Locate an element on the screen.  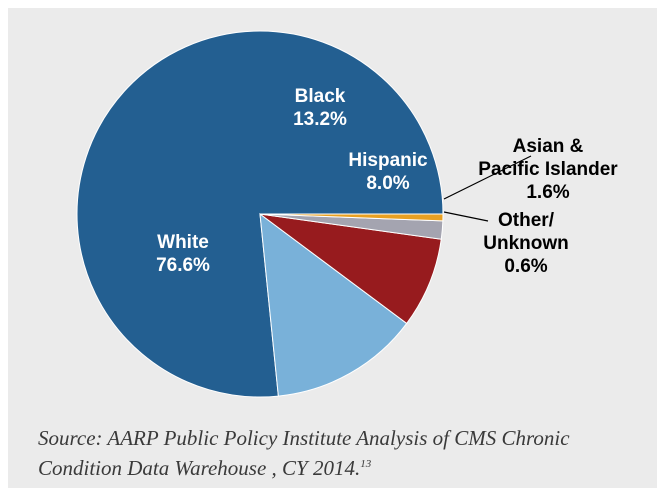
pie-slice-black is located at coordinates (333, 304).